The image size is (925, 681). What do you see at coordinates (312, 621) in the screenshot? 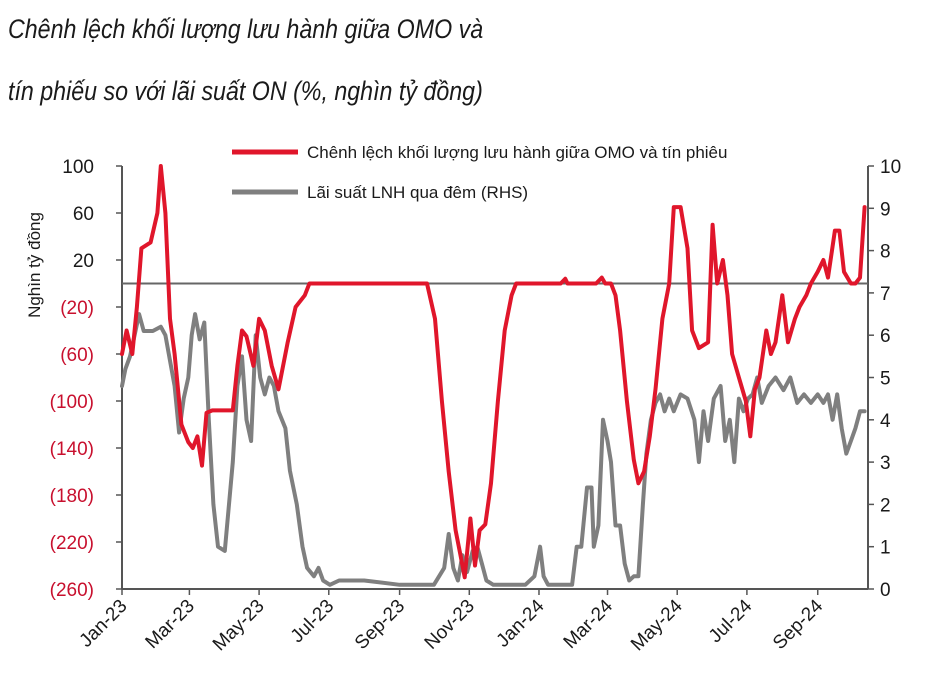
I see `x-tick-label: Jul-23` at bounding box center [312, 621].